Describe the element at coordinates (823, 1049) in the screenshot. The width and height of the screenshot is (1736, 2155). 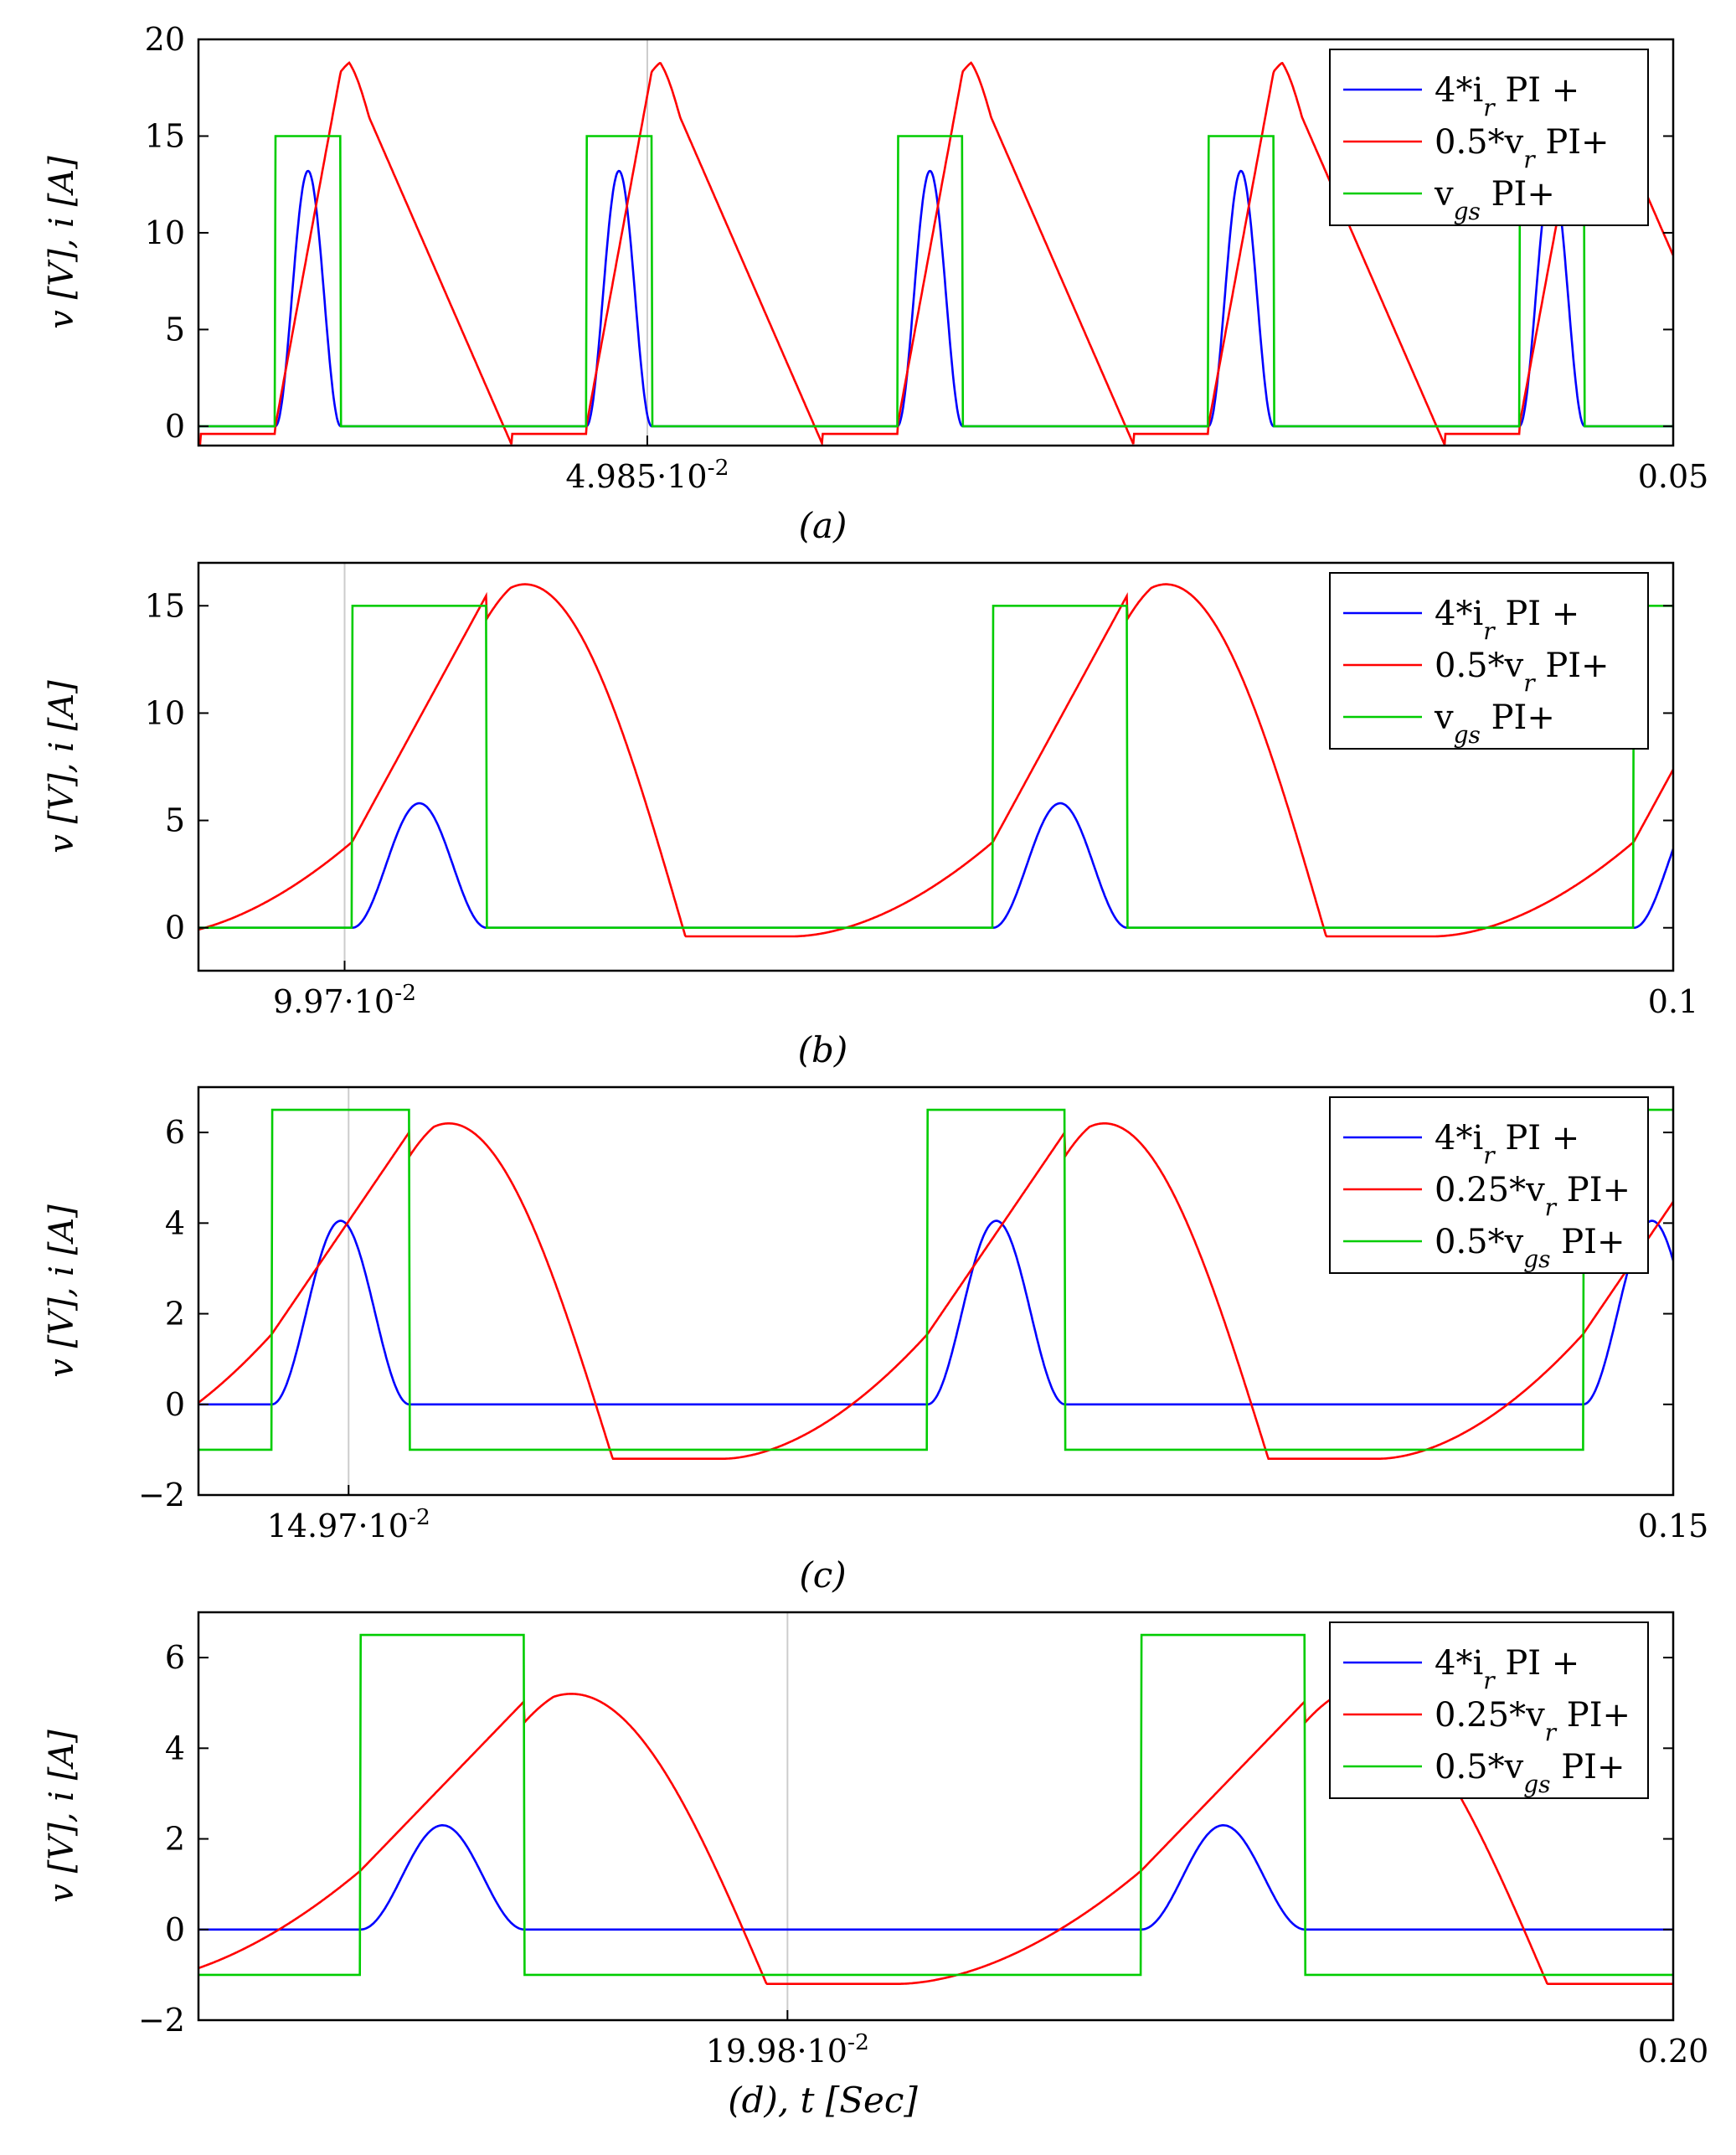
I see `panel-caption: (b)` at that location.